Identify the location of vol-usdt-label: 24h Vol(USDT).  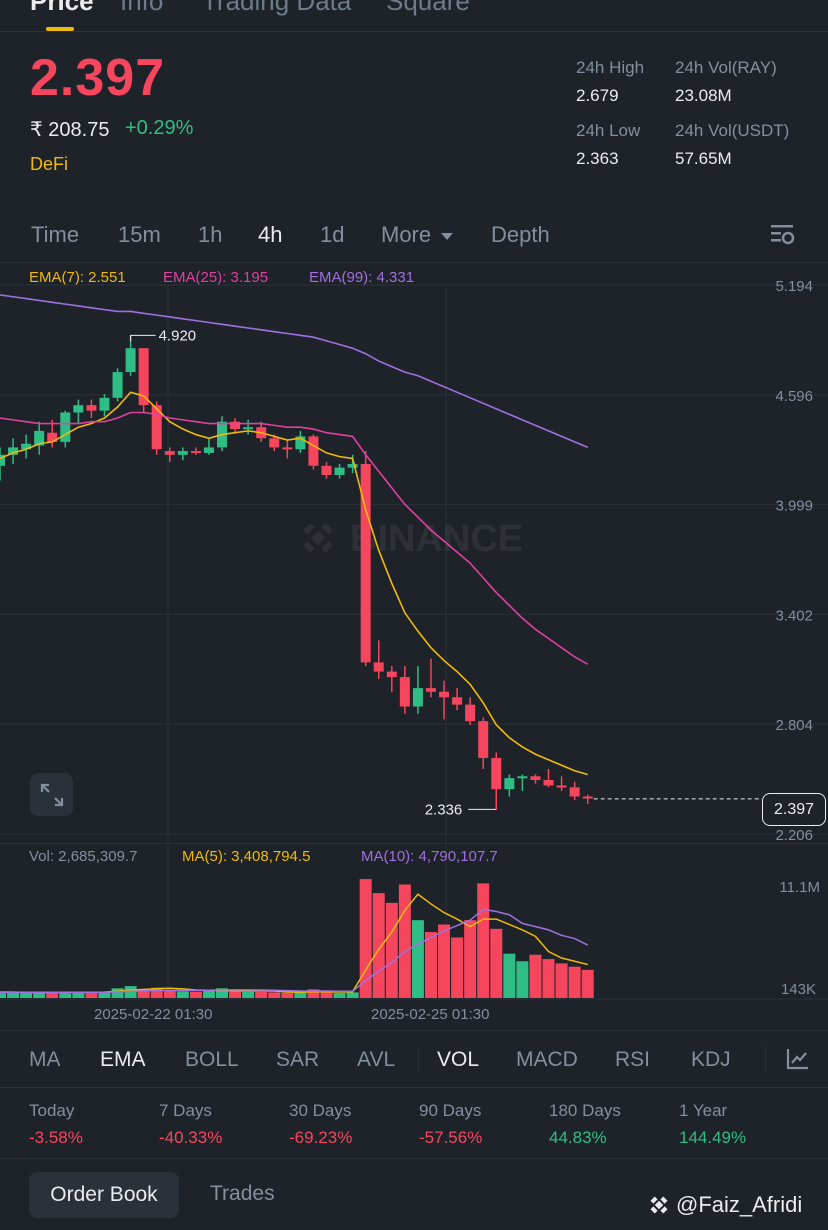
(732, 130).